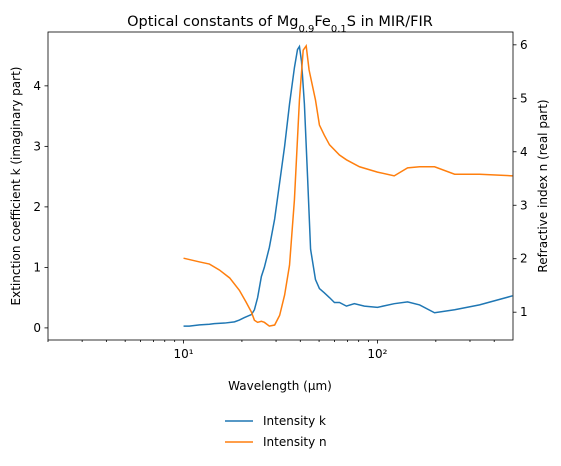  Describe the element at coordinates (322, 22) in the screenshot. I see `title-part: Fe` at that location.